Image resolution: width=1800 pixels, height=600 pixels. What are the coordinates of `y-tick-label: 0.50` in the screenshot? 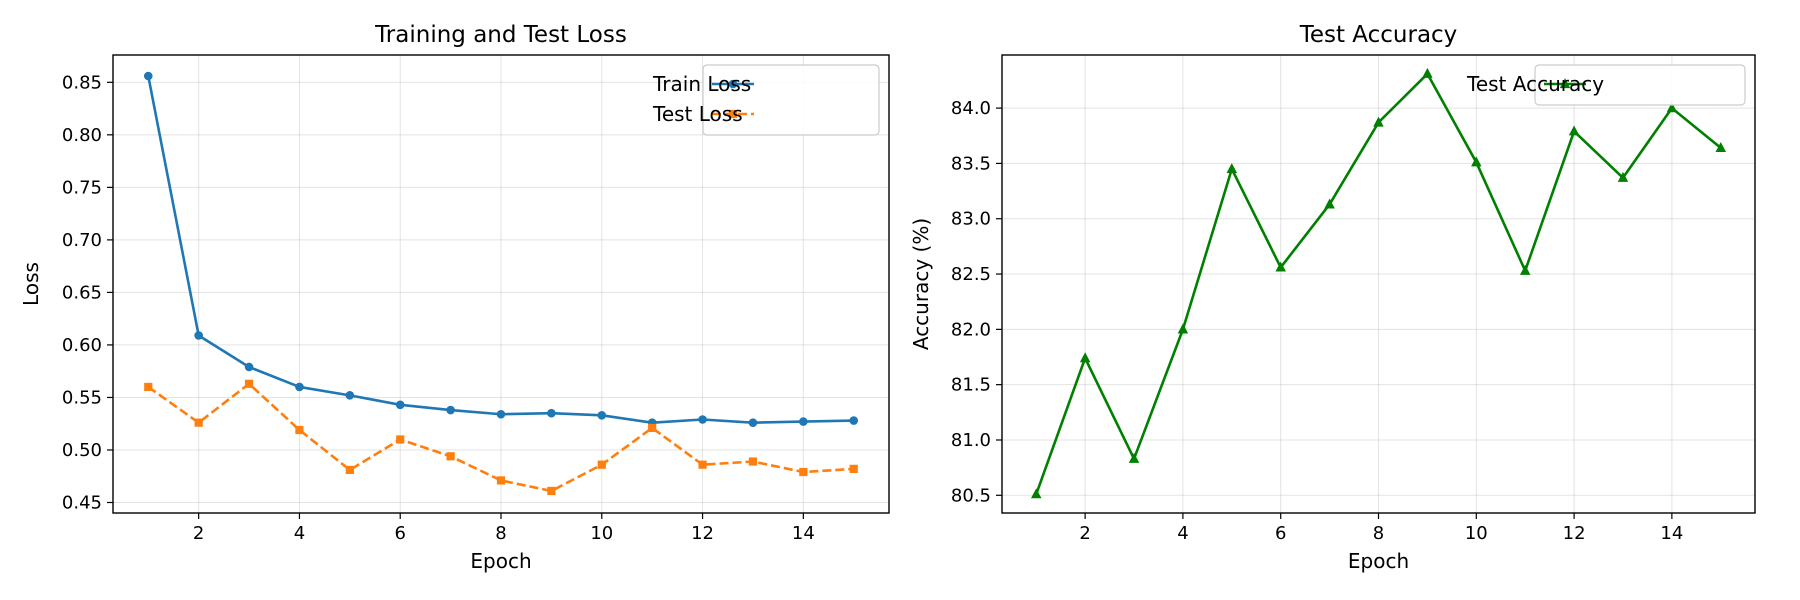 It's located at (82, 450).